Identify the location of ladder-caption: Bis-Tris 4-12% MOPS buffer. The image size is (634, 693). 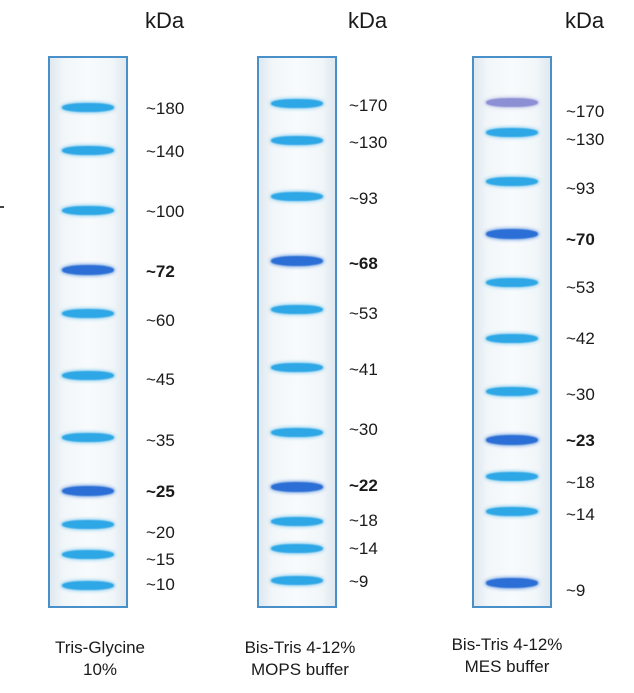
(300, 659).